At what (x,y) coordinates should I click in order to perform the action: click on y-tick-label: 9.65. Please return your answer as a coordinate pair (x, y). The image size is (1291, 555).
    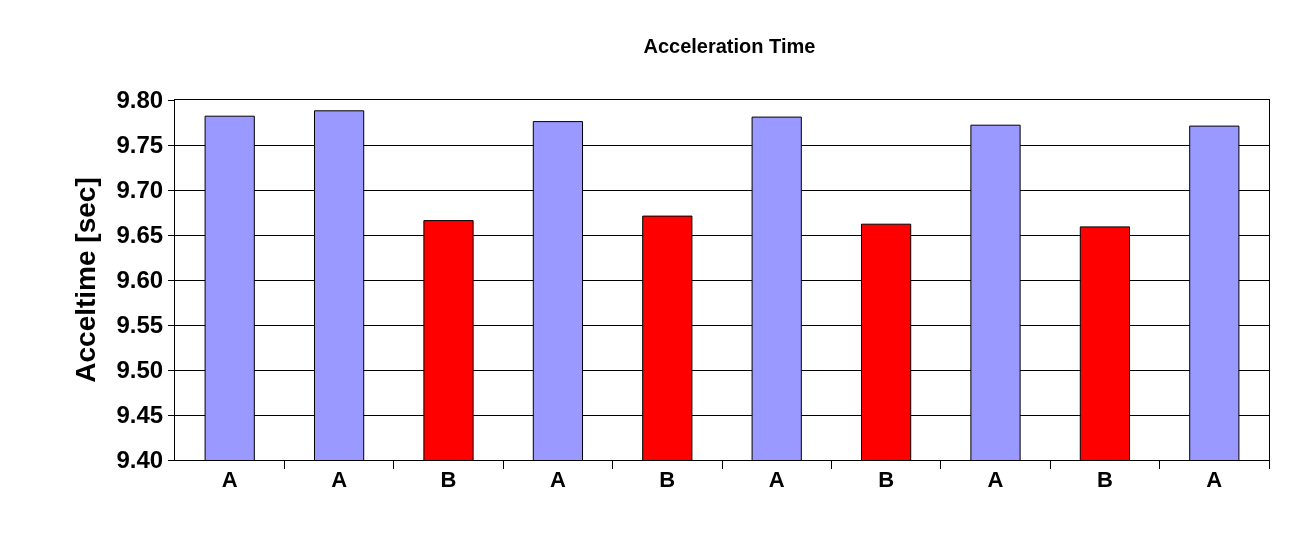
    Looking at the image, I should click on (140, 235).